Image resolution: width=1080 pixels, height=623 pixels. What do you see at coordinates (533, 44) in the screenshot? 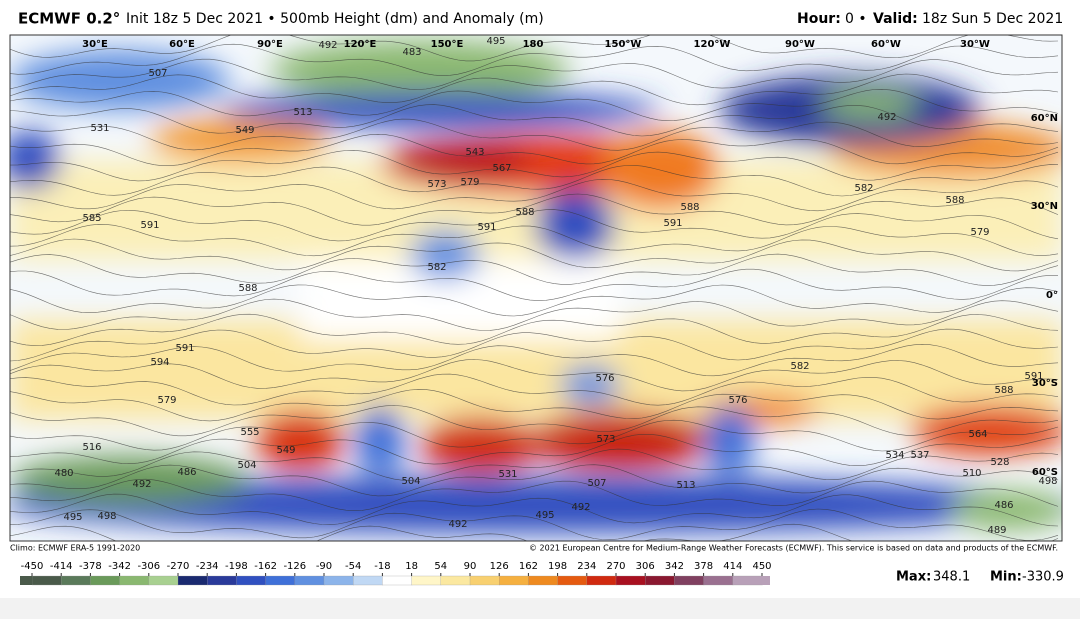
I see `longitude-label: 180` at bounding box center [533, 44].